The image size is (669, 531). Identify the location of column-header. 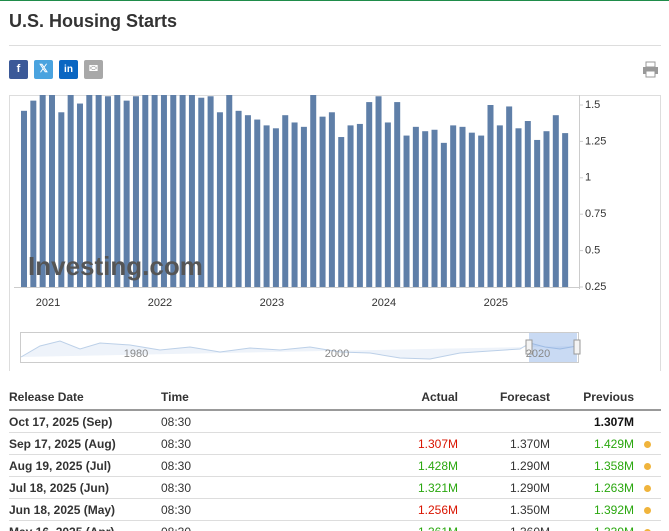
(647, 398).